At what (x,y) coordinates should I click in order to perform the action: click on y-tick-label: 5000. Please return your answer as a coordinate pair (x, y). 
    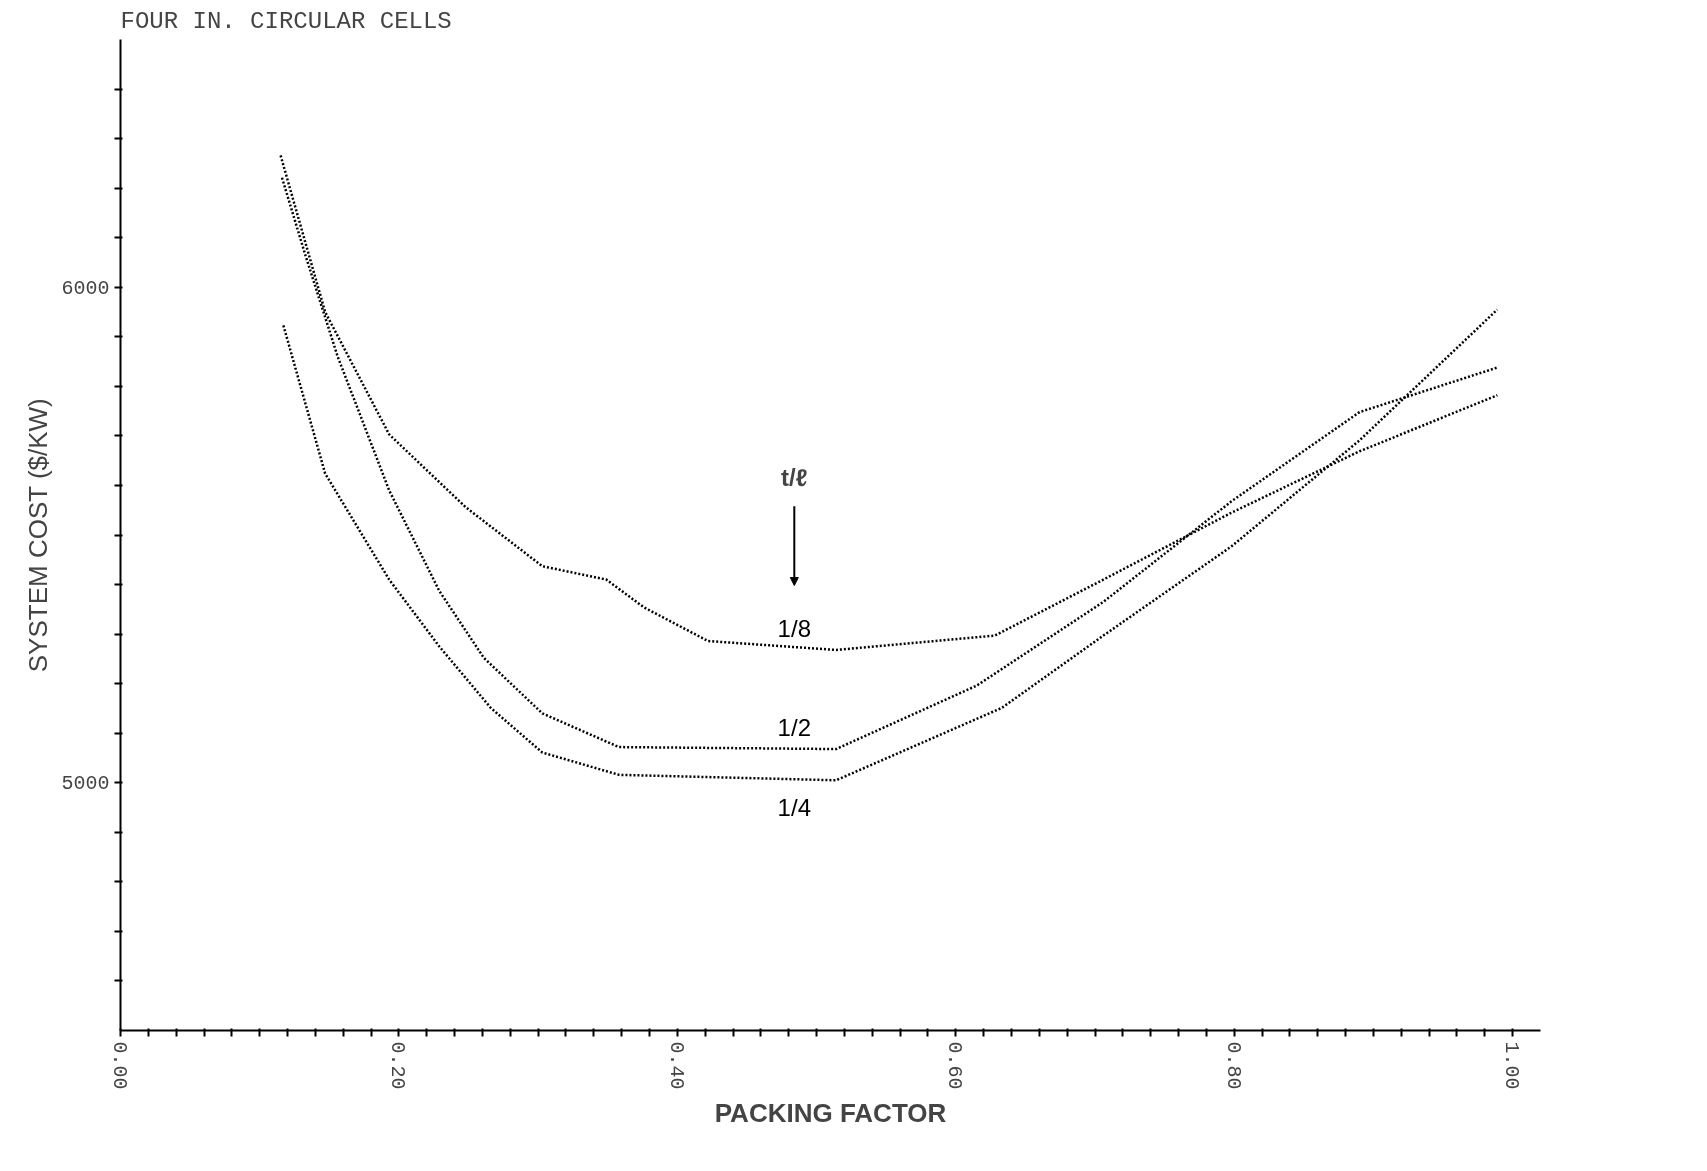
    Looking at the image, I should click on (85, 784).